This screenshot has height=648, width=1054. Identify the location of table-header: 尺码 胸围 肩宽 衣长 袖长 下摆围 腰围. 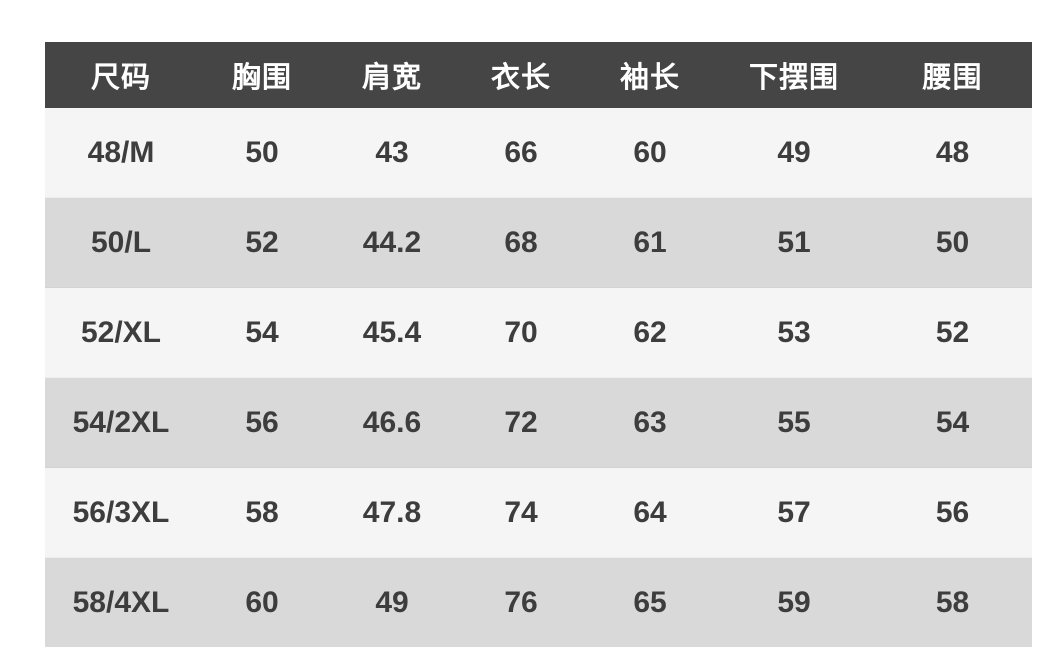
(538, 75).